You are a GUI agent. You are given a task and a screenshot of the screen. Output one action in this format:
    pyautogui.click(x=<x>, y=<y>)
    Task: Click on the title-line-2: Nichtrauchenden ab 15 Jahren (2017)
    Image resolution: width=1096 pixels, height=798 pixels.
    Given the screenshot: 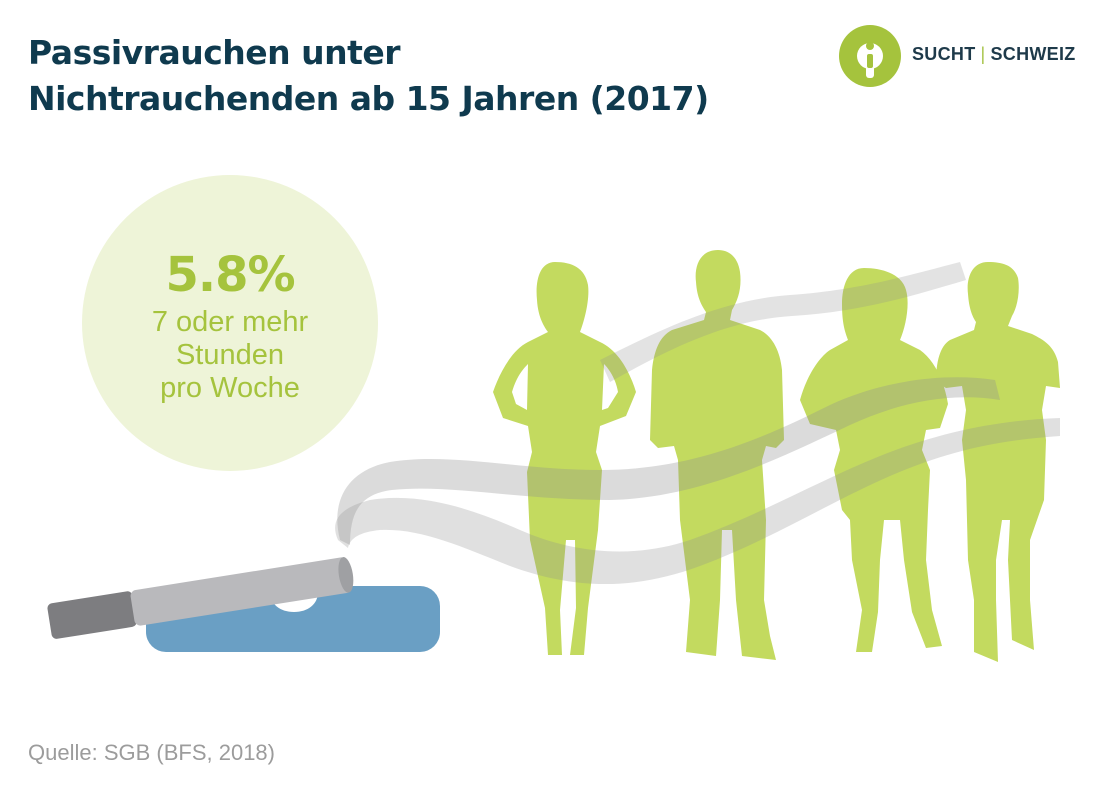 What is the action you would take?
    pyautogui.click(x=368, y=98)
    